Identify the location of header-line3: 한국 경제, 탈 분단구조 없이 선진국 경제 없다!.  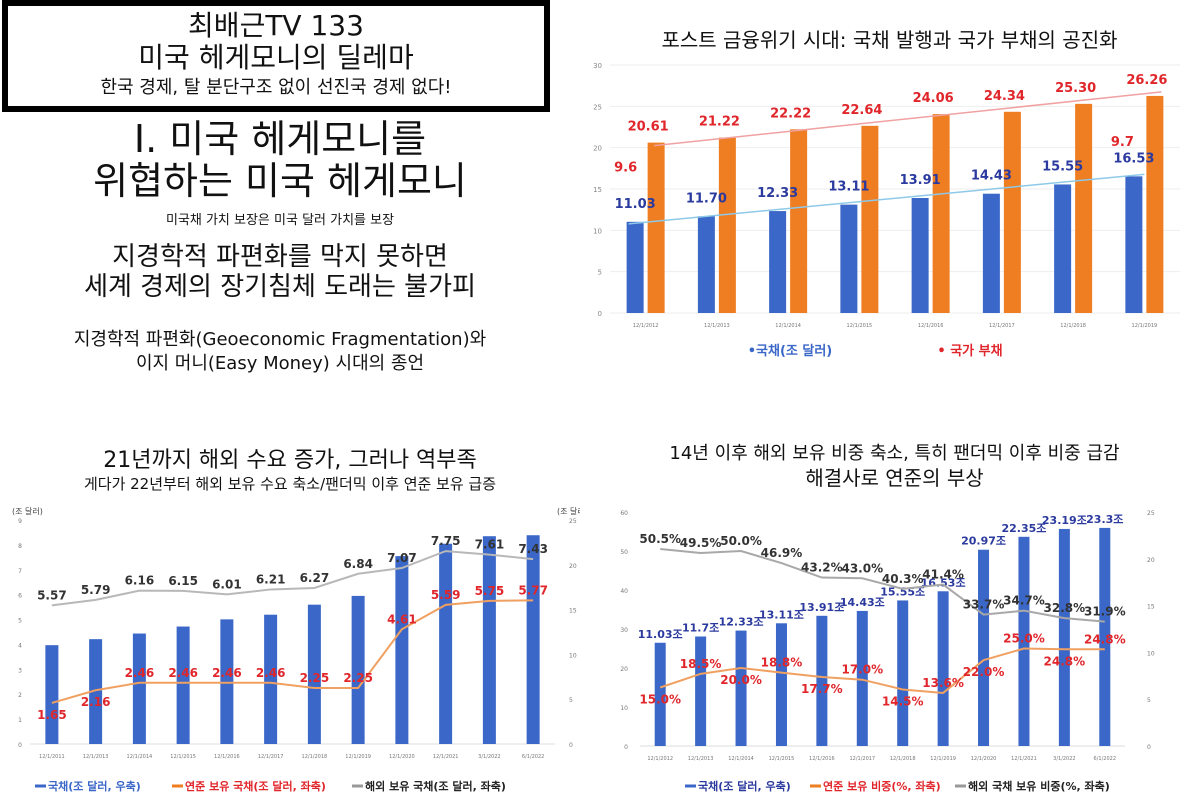
(276, 87).